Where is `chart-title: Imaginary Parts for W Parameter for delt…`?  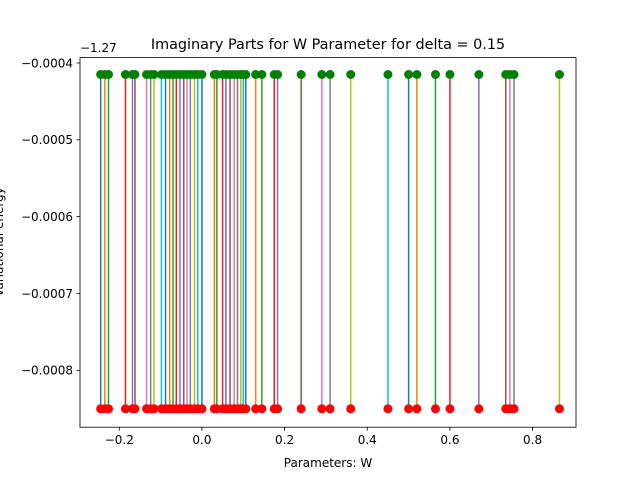 chart-title: Imaginary Parts for W Parameter for delt… is located at coordinates (328, 45).